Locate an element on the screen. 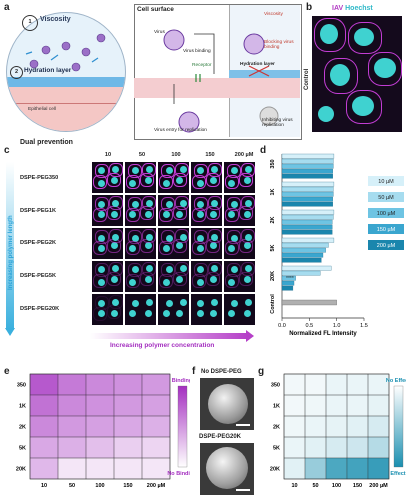 The image size is (406, 500). col-label: 50 is located at coordinates (72, 486).